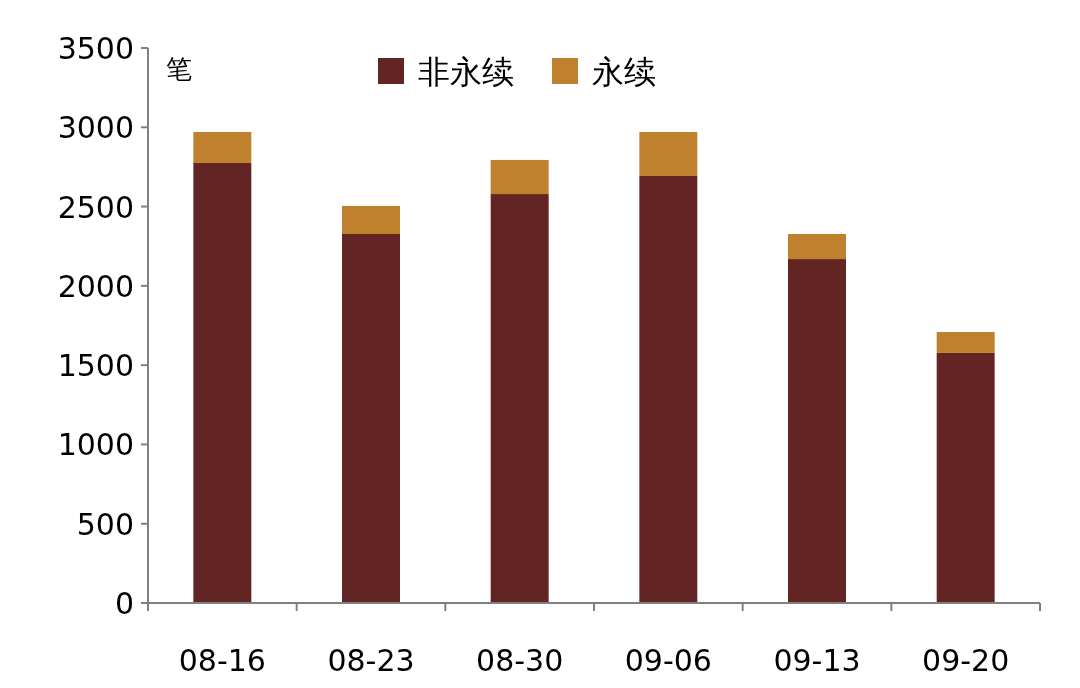  Describe the element at coordinates (817, 660) in the screenshot. I see `x-tick-label: 09-13` at that location.